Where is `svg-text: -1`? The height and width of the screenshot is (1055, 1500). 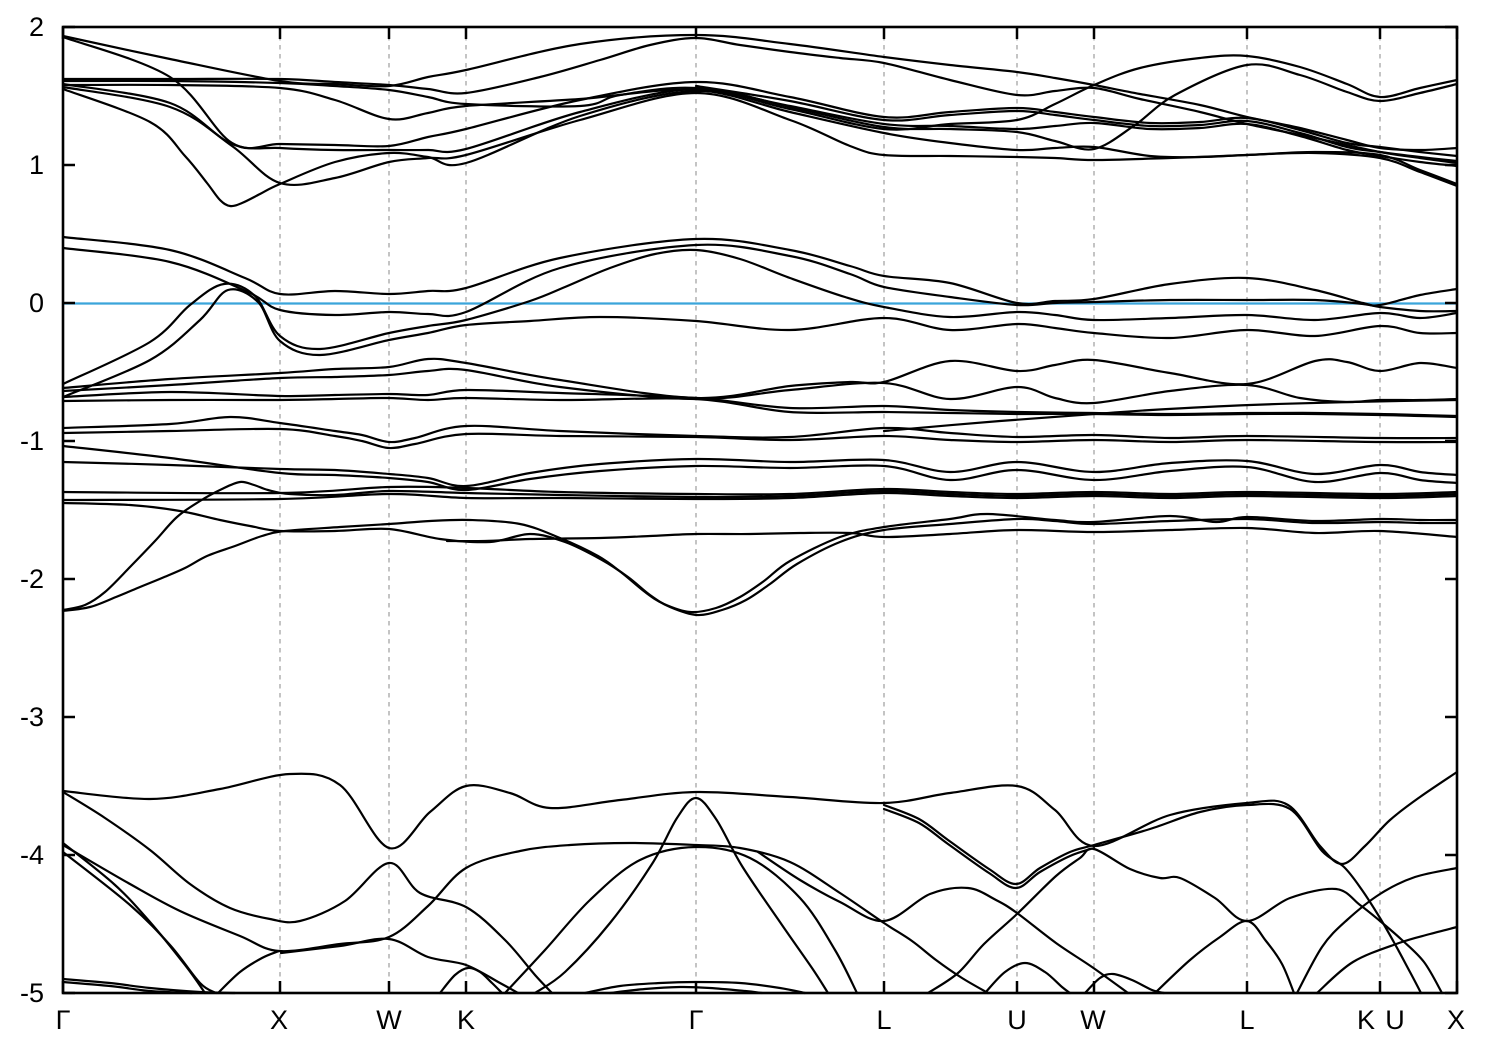
svg-text: -1 is located at coordinates (32, 441).